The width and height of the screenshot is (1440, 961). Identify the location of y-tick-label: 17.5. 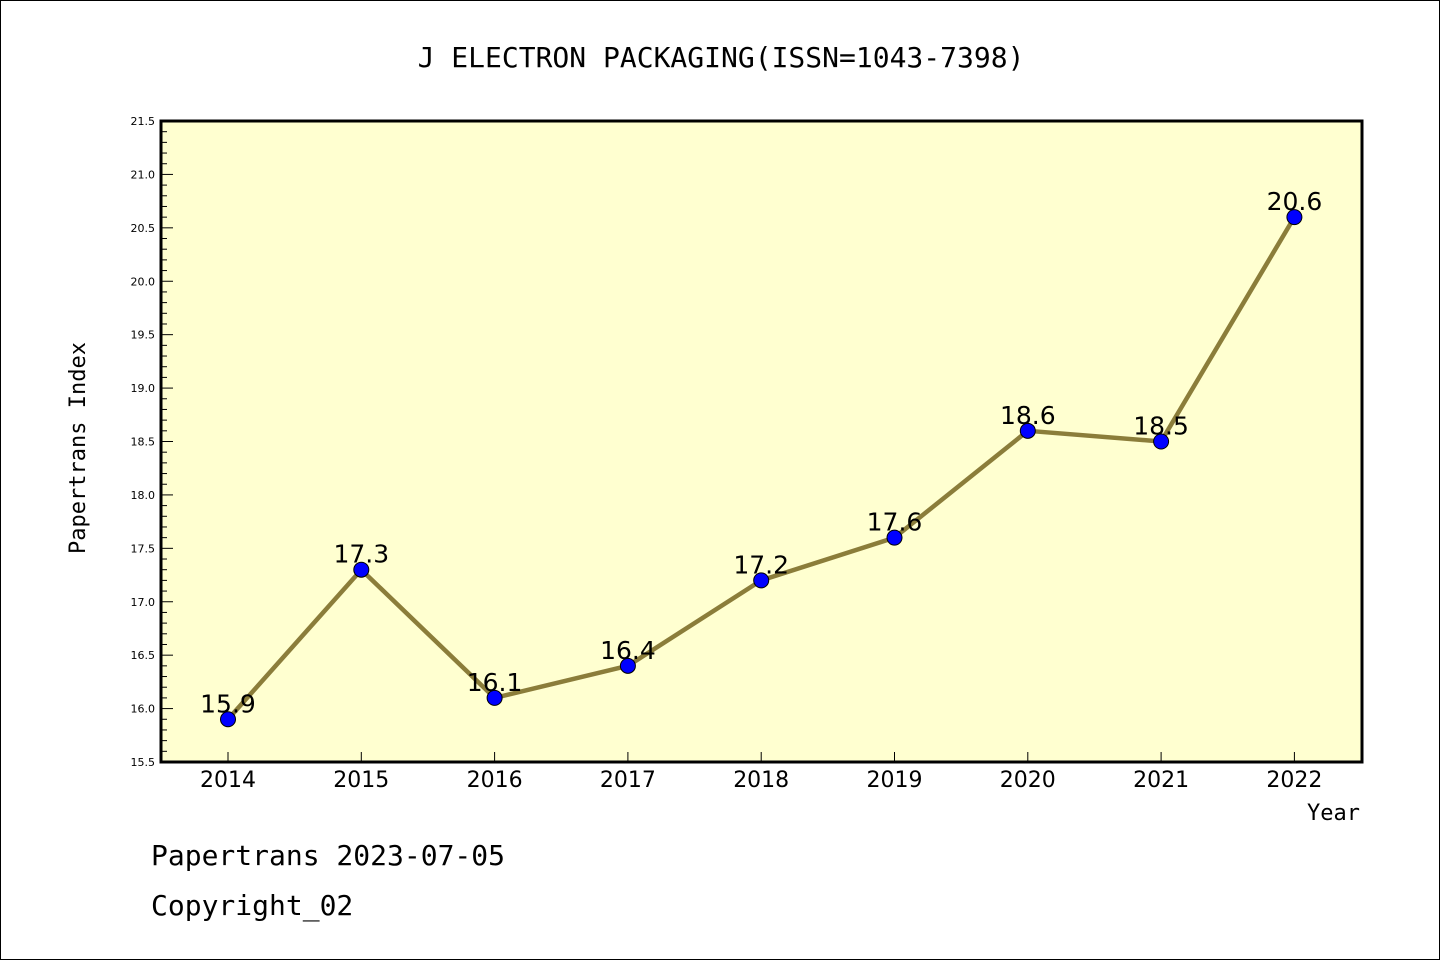
(143, 548).